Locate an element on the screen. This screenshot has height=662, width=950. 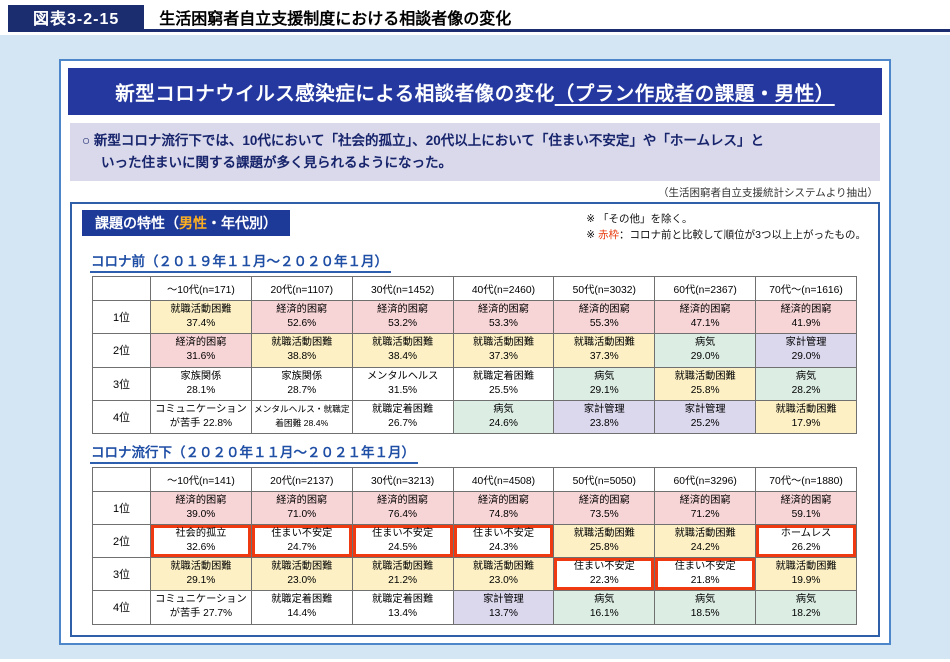
issue-cell: 就職活動困難 19.9% is located at coordinates (806, 574).